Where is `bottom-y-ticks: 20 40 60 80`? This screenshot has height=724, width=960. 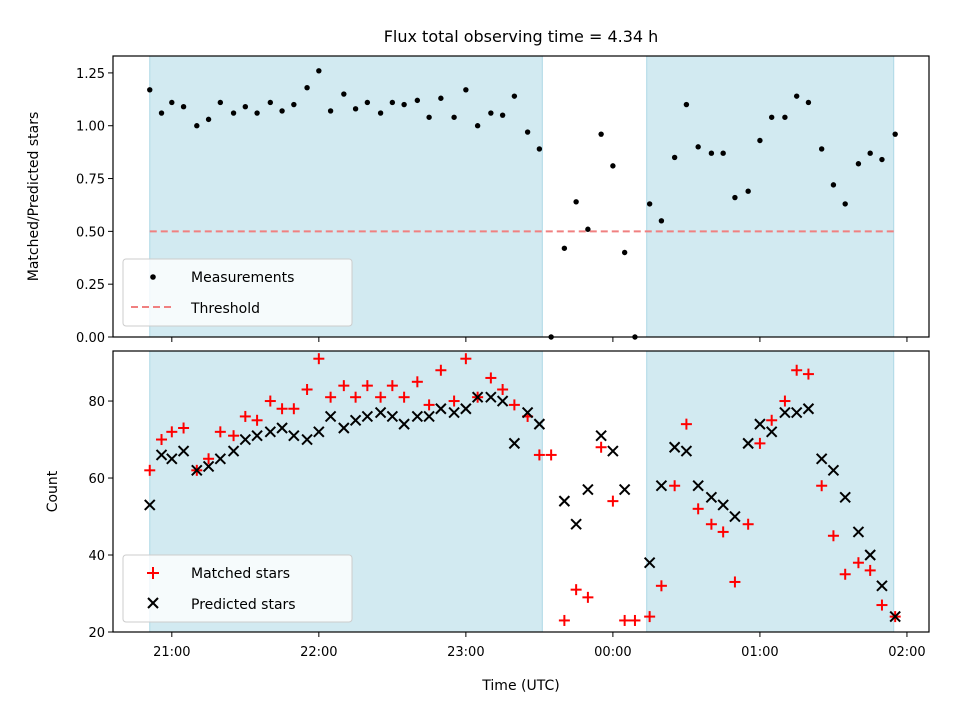 bottom-y-ticks: 20 40 60 80 is located at coordinates (100, 518).